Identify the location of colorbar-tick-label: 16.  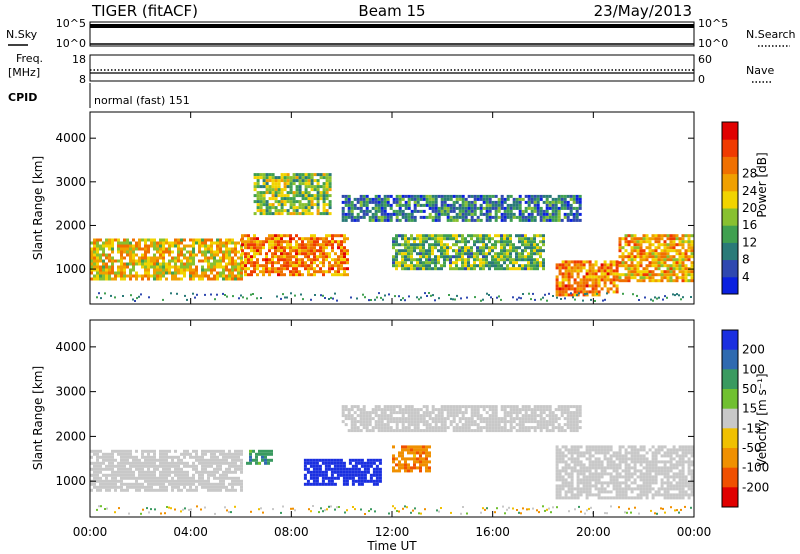
(749, 225).